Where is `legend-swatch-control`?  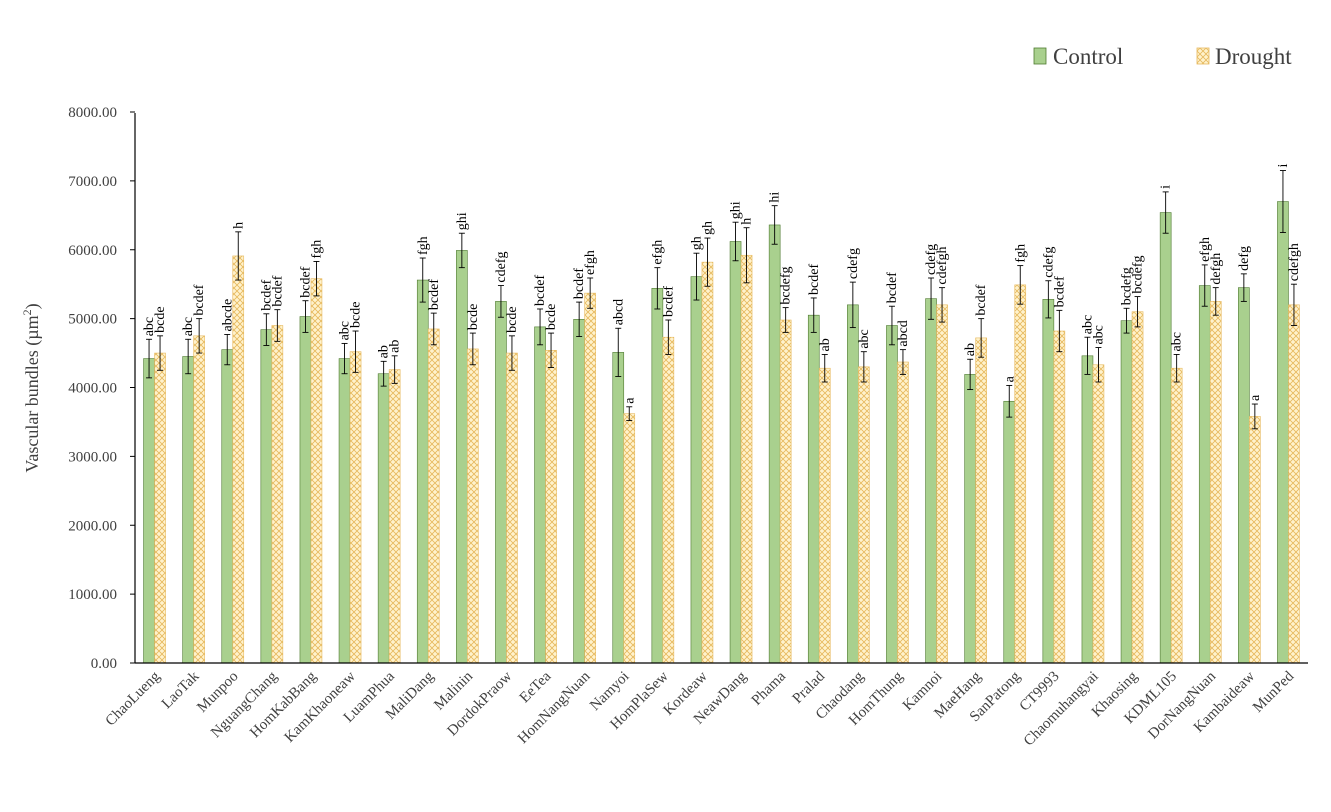
legend-swatch-control is located at coordinates (1040, 56).